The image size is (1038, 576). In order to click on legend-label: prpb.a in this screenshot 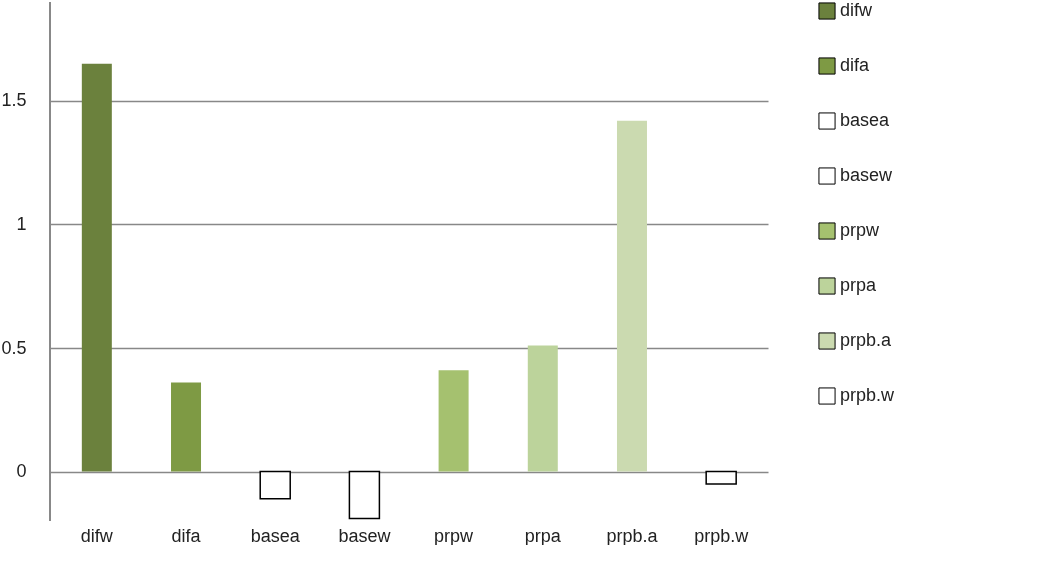, I will do `click(866, 340)`.